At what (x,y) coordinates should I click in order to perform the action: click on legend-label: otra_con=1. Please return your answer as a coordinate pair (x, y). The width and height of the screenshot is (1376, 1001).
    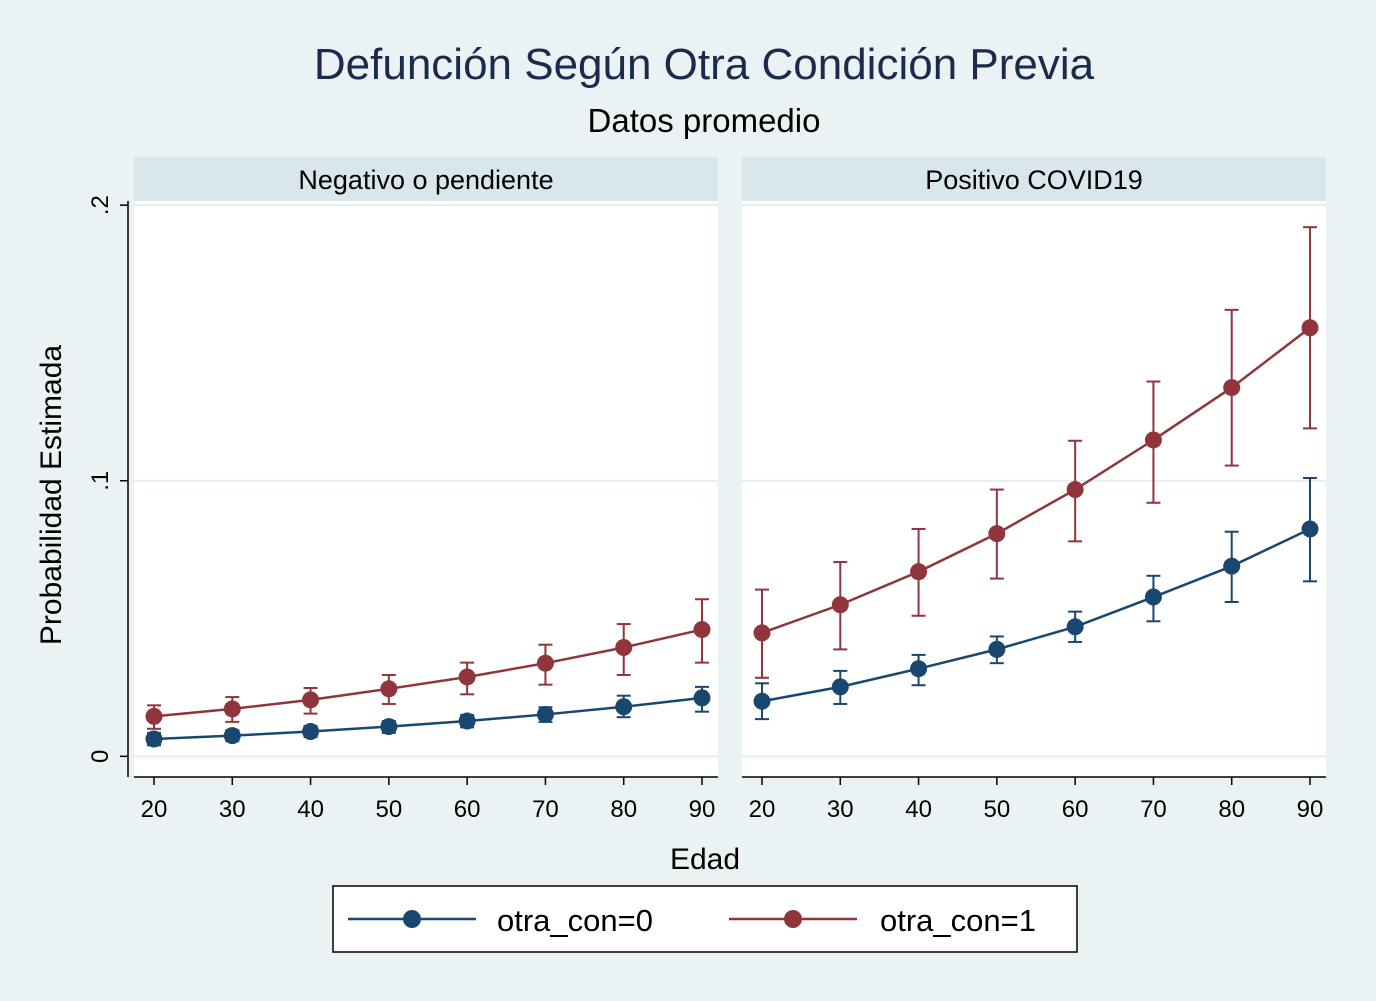
    Looking at the image, I should click on (958, 920).